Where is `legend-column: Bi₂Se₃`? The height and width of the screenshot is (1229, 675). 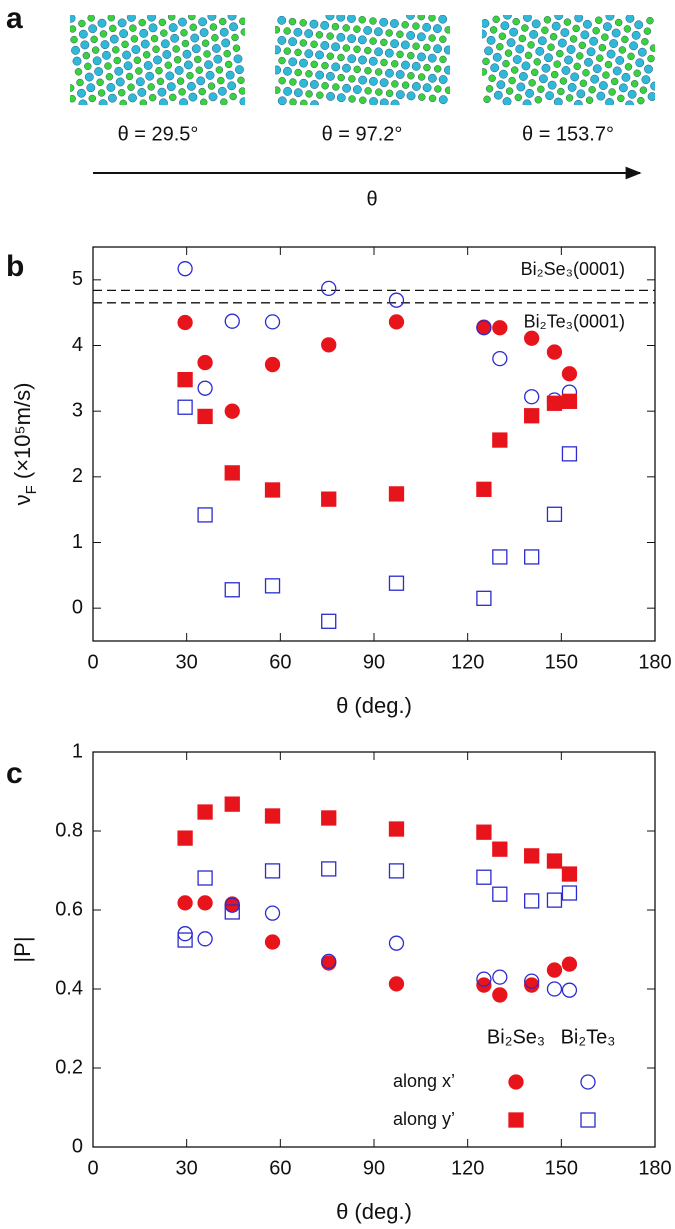
legend-column: Bi₂Se₃ is located at coordinates (516, 1037).